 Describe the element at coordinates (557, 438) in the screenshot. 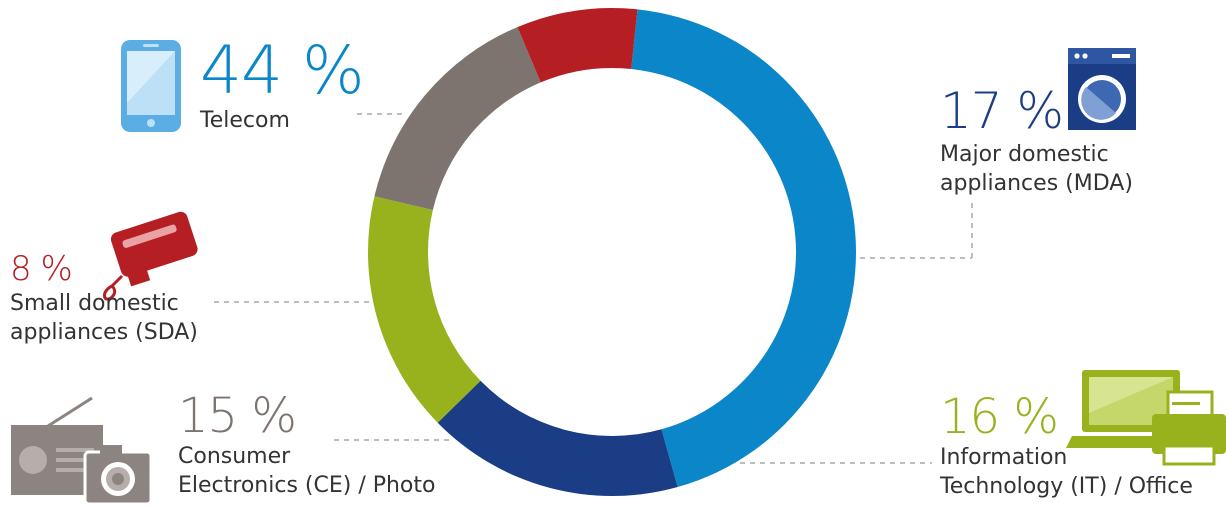

I see `slice-major-domestic-appliances-mda` at that location.